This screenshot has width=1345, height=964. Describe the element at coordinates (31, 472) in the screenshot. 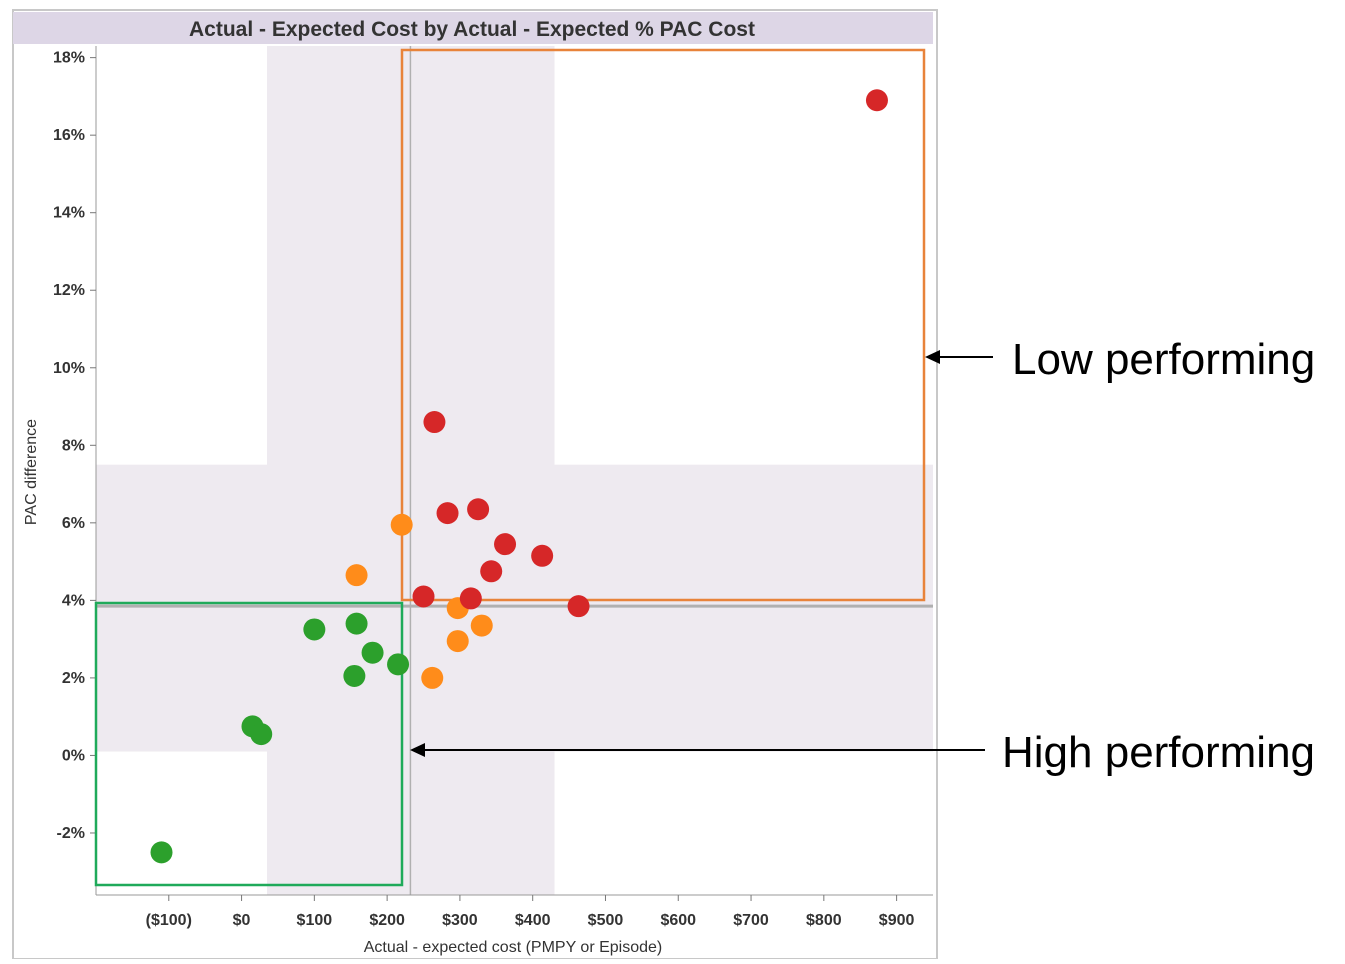

I see `y-axis-label: PAC difference` at that location.